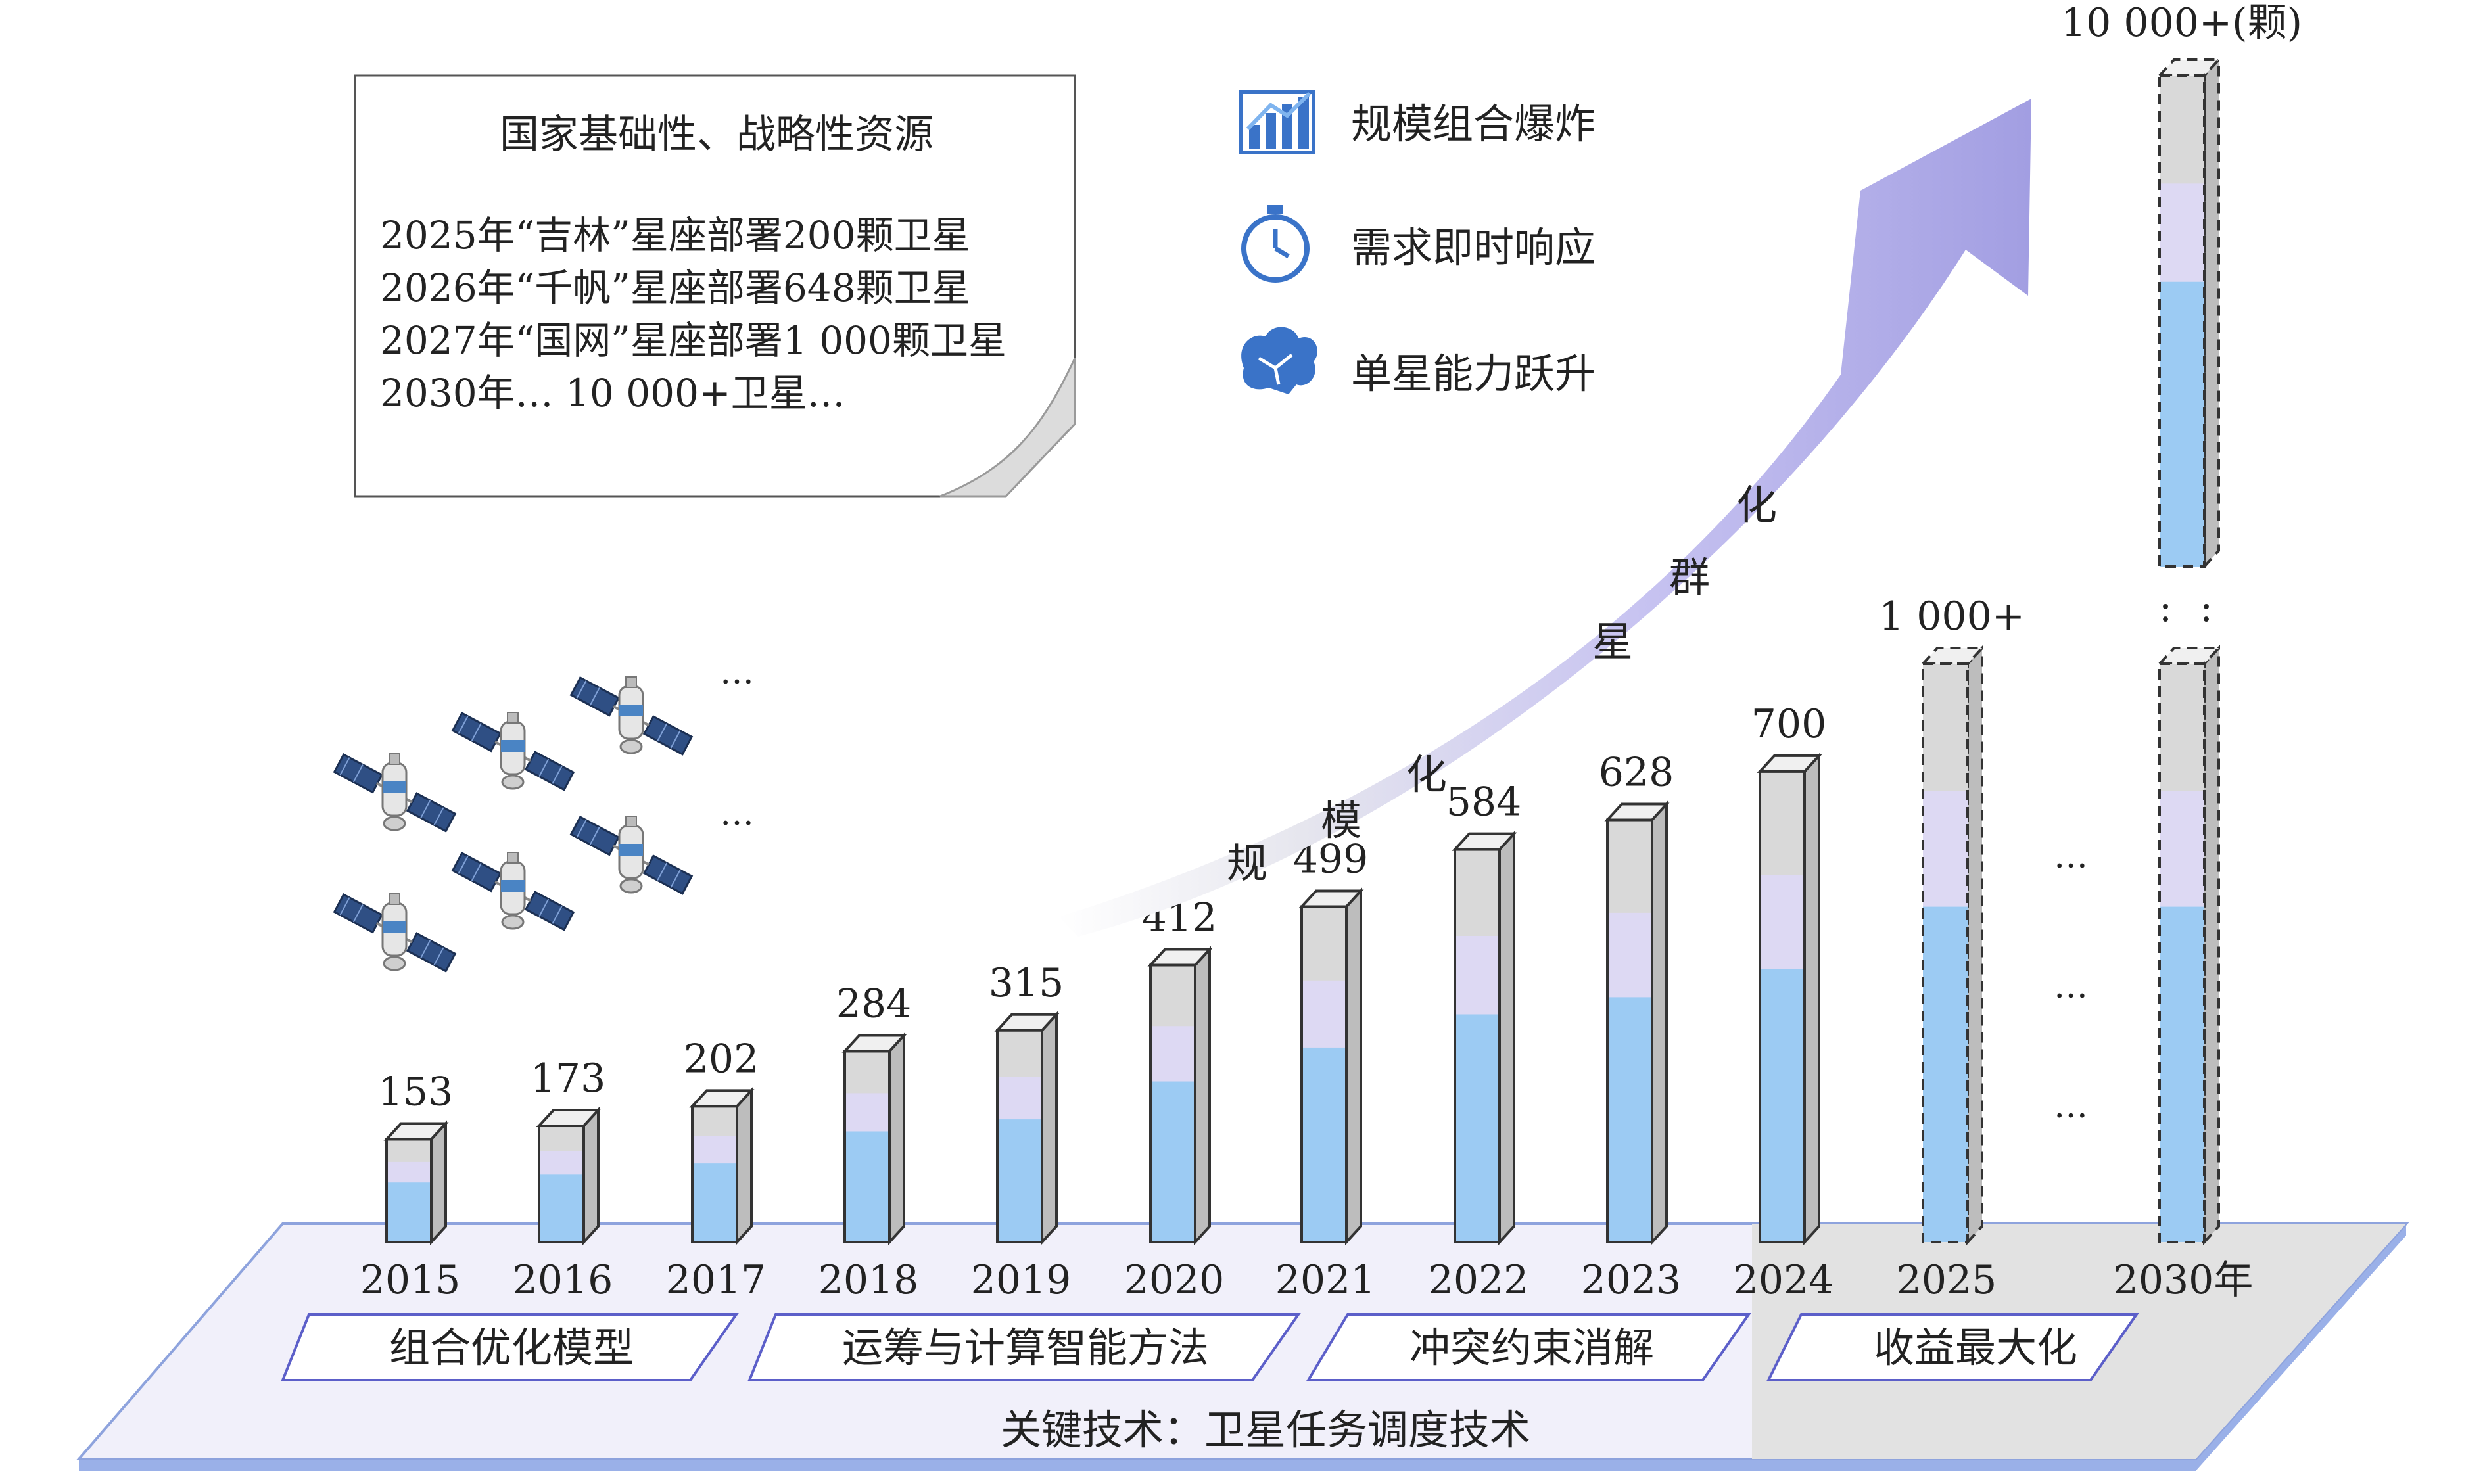 This screenshot has height=1484, width=2485. What do you see at coordinates (416, 1092) in the screenshot?
I see `value-label-2015: 153` at bounding box center [416, 1092].